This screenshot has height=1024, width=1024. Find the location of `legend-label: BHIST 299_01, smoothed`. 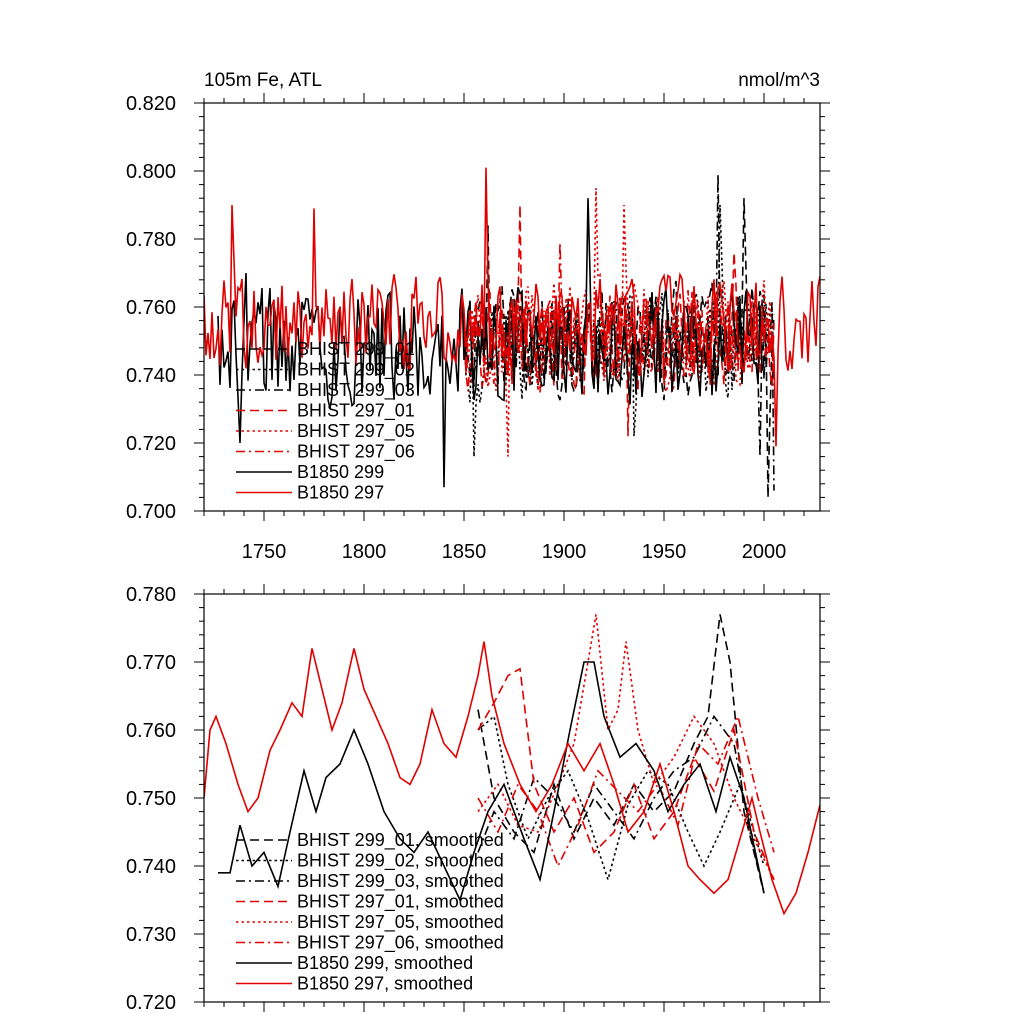

legend-label: BHIST 299_01, smoothed is located at coordinates (400, 840).